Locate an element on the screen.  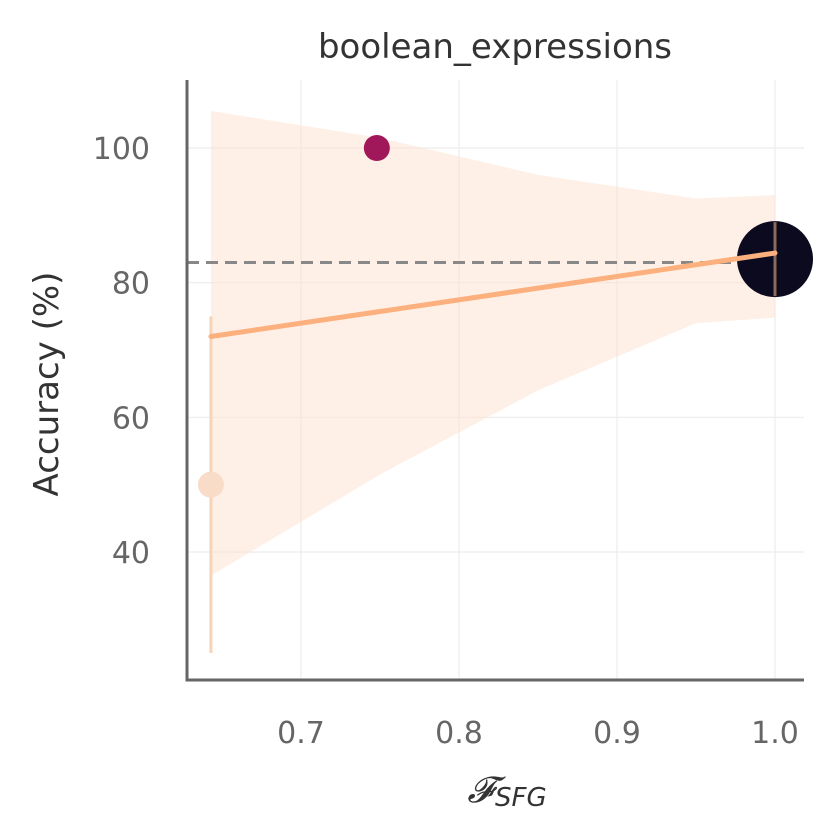
x-tick-label-3: 1.0 is located at coordinates (775, 733).